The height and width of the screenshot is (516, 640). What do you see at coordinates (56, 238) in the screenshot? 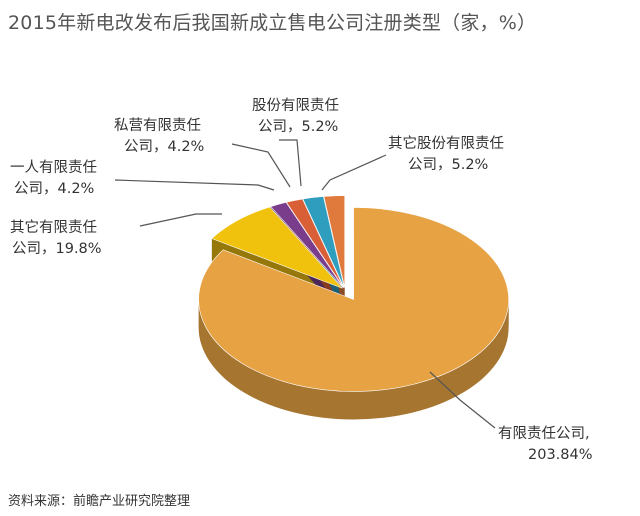
I see `label-other-ltd: 其它有限责任 公司，19.8%` at bounding box center [56, 238].